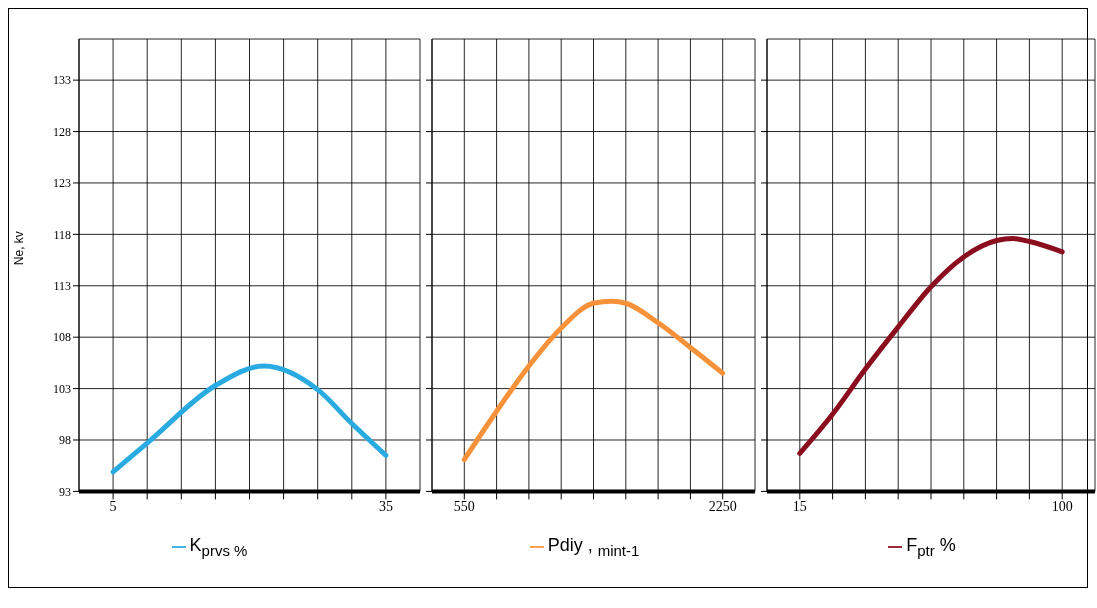  Describe the element at coordinates (62, 234) in the screenshot. I see `y-tick-label: 118` at that location.